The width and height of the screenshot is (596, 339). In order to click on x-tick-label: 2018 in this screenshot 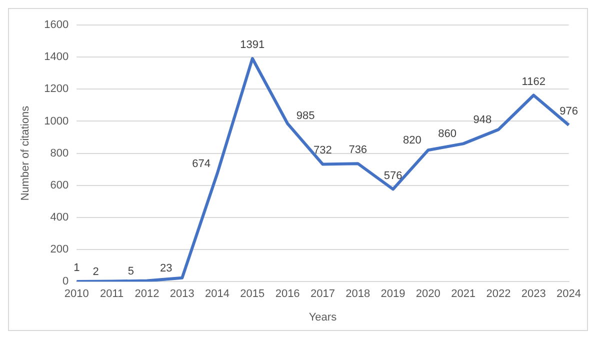, I will do `click(358, 294)`.